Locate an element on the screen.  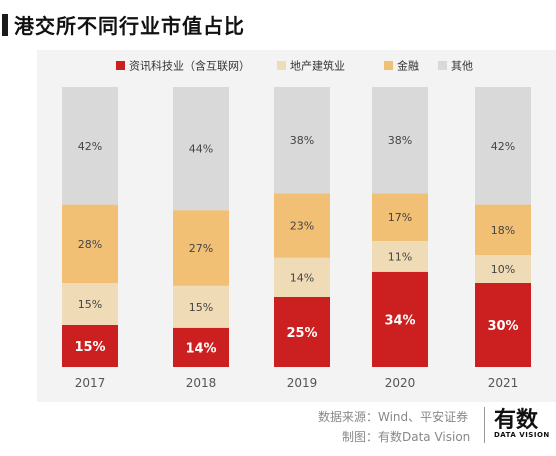
chart-credit: 制图：有数Data Vision is located at coordinates (406, 437).